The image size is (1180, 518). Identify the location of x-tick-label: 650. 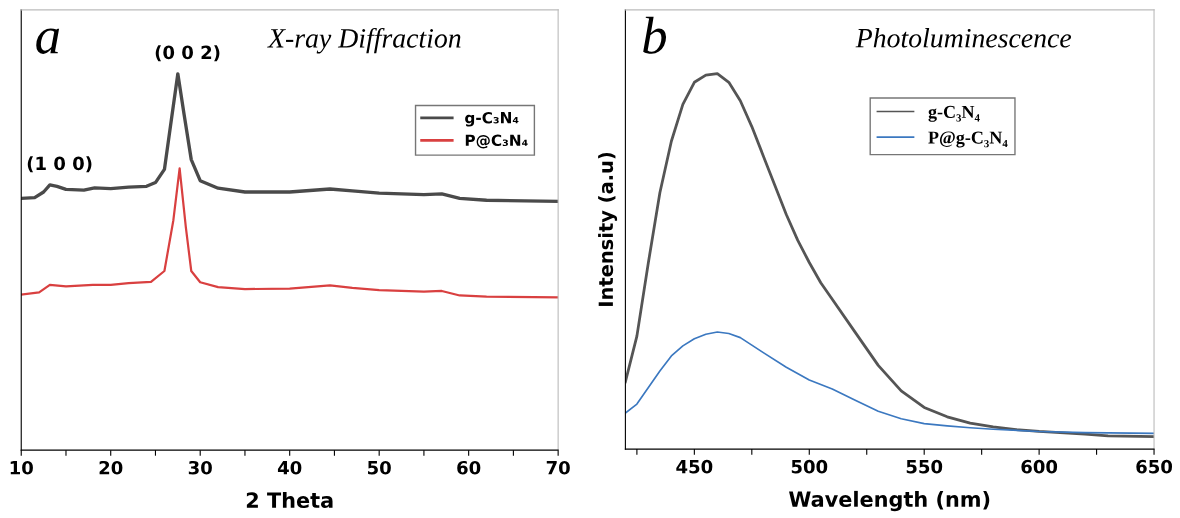
(1154, 466).